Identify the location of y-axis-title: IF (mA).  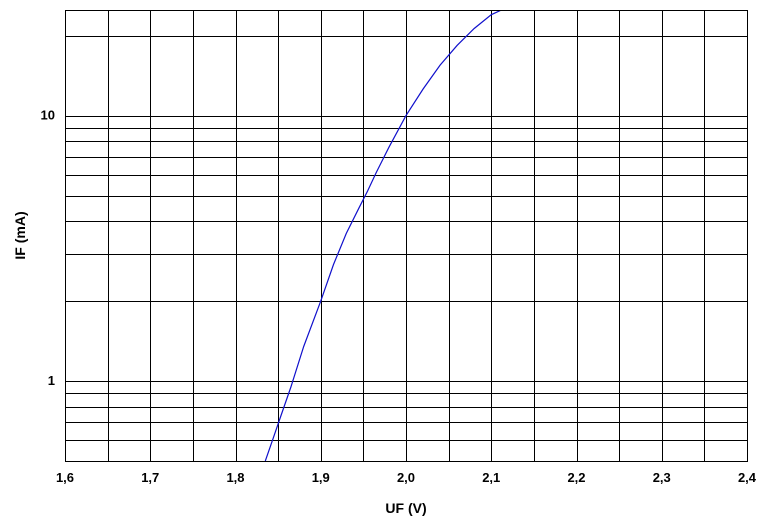
(20, 235).